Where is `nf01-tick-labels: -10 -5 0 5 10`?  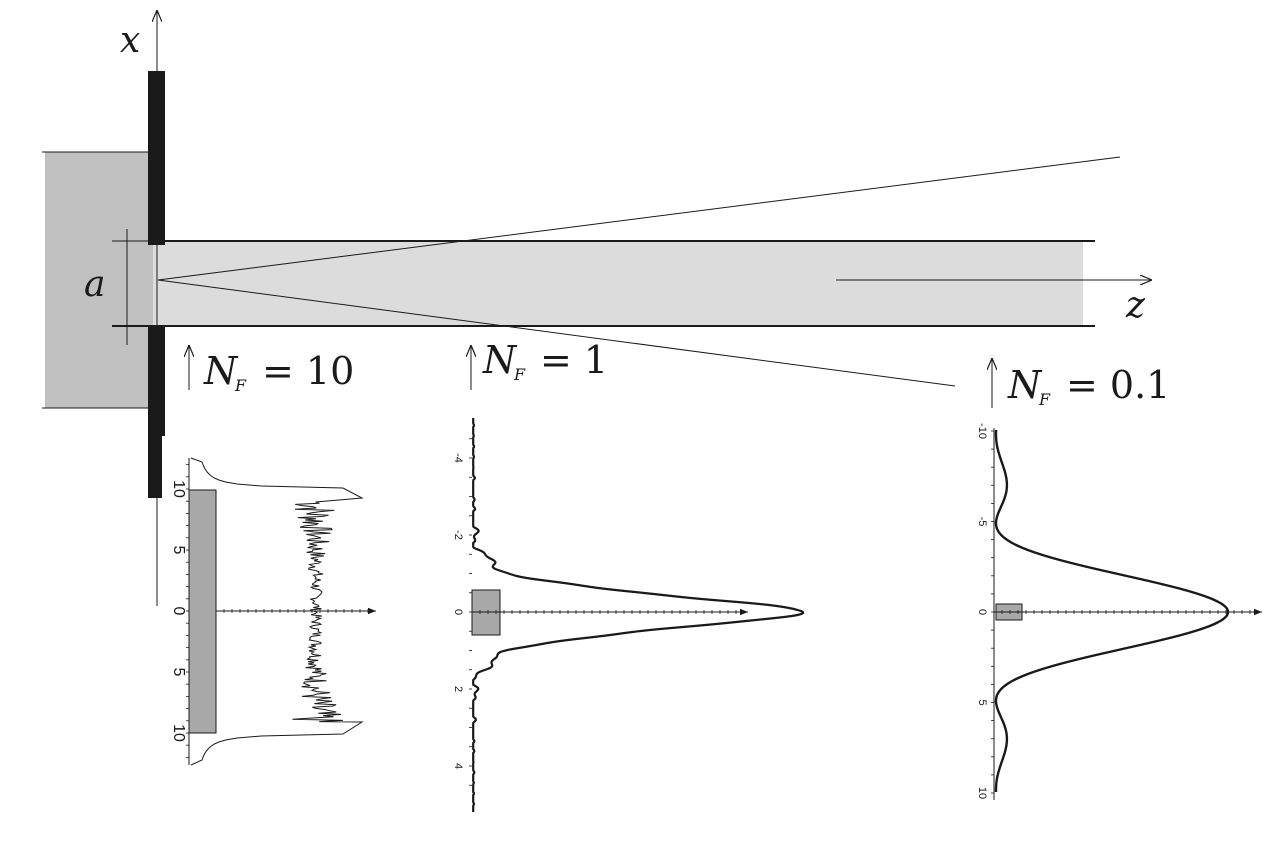 nf01-tick-labels: -10 -5 0 5 10 is located at coordinates (982, 611).